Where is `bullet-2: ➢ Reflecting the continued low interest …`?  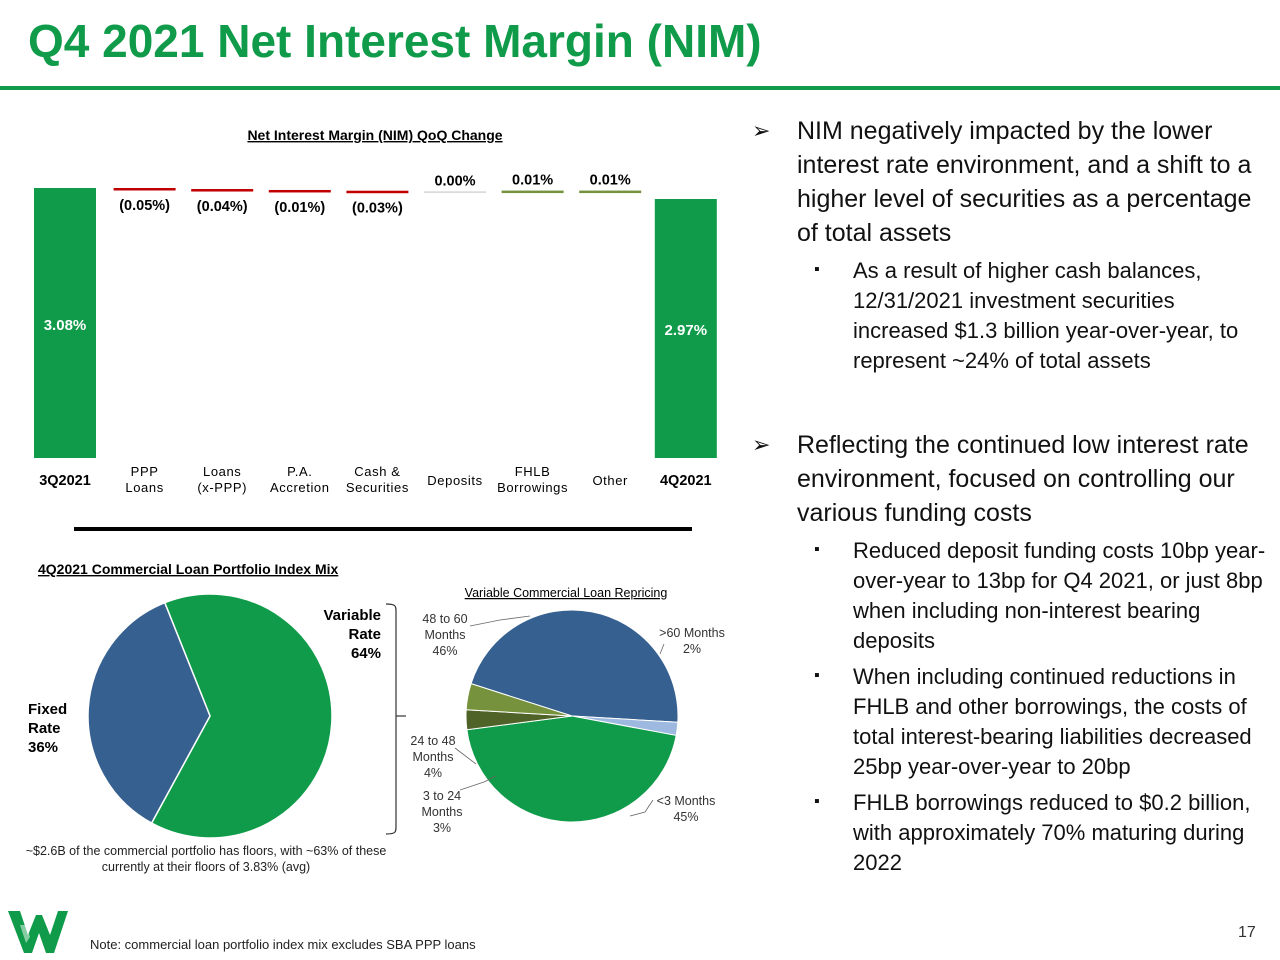
bullet-2: ➢ Reflecting the continued low interest … is located at coordinates (1012, 479).